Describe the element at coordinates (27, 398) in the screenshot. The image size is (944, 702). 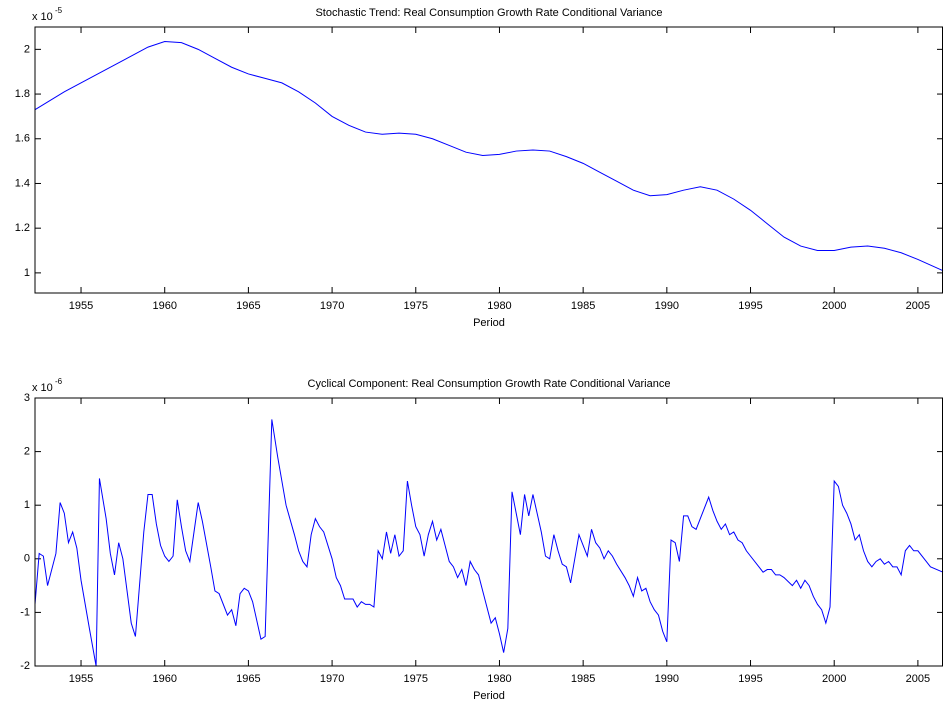
I see `y-tick-label: 3` at that location.